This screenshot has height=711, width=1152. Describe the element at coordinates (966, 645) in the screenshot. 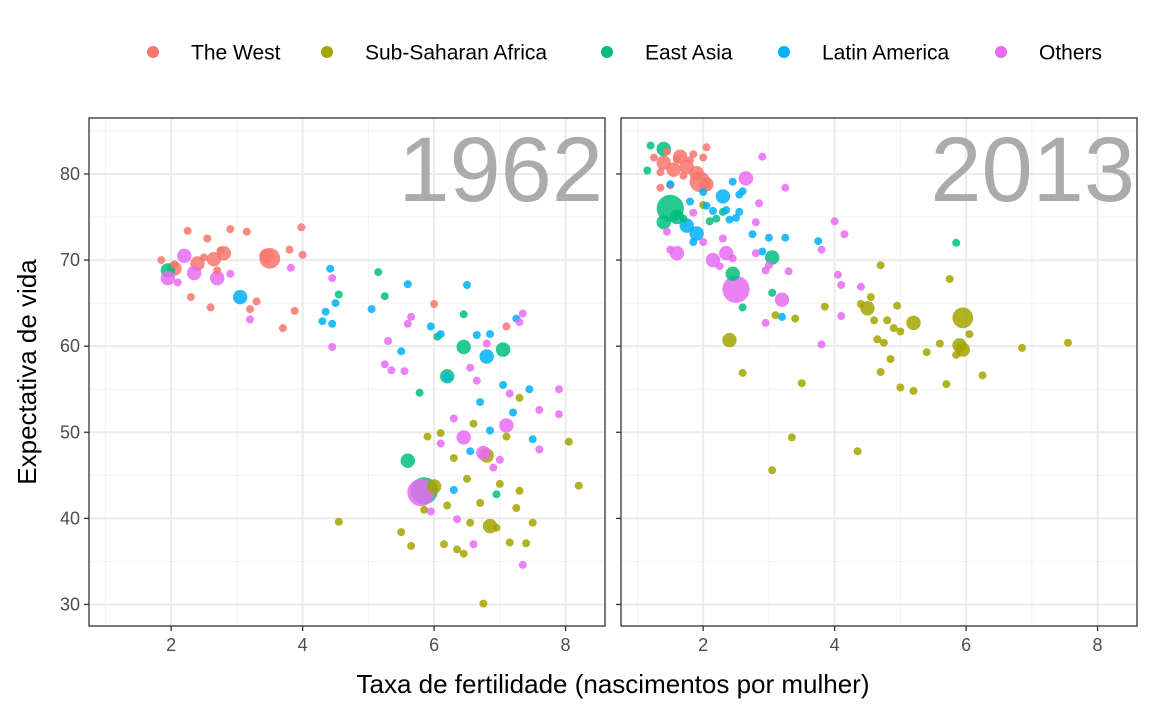

I see `x-tick-label: 6` at that location.